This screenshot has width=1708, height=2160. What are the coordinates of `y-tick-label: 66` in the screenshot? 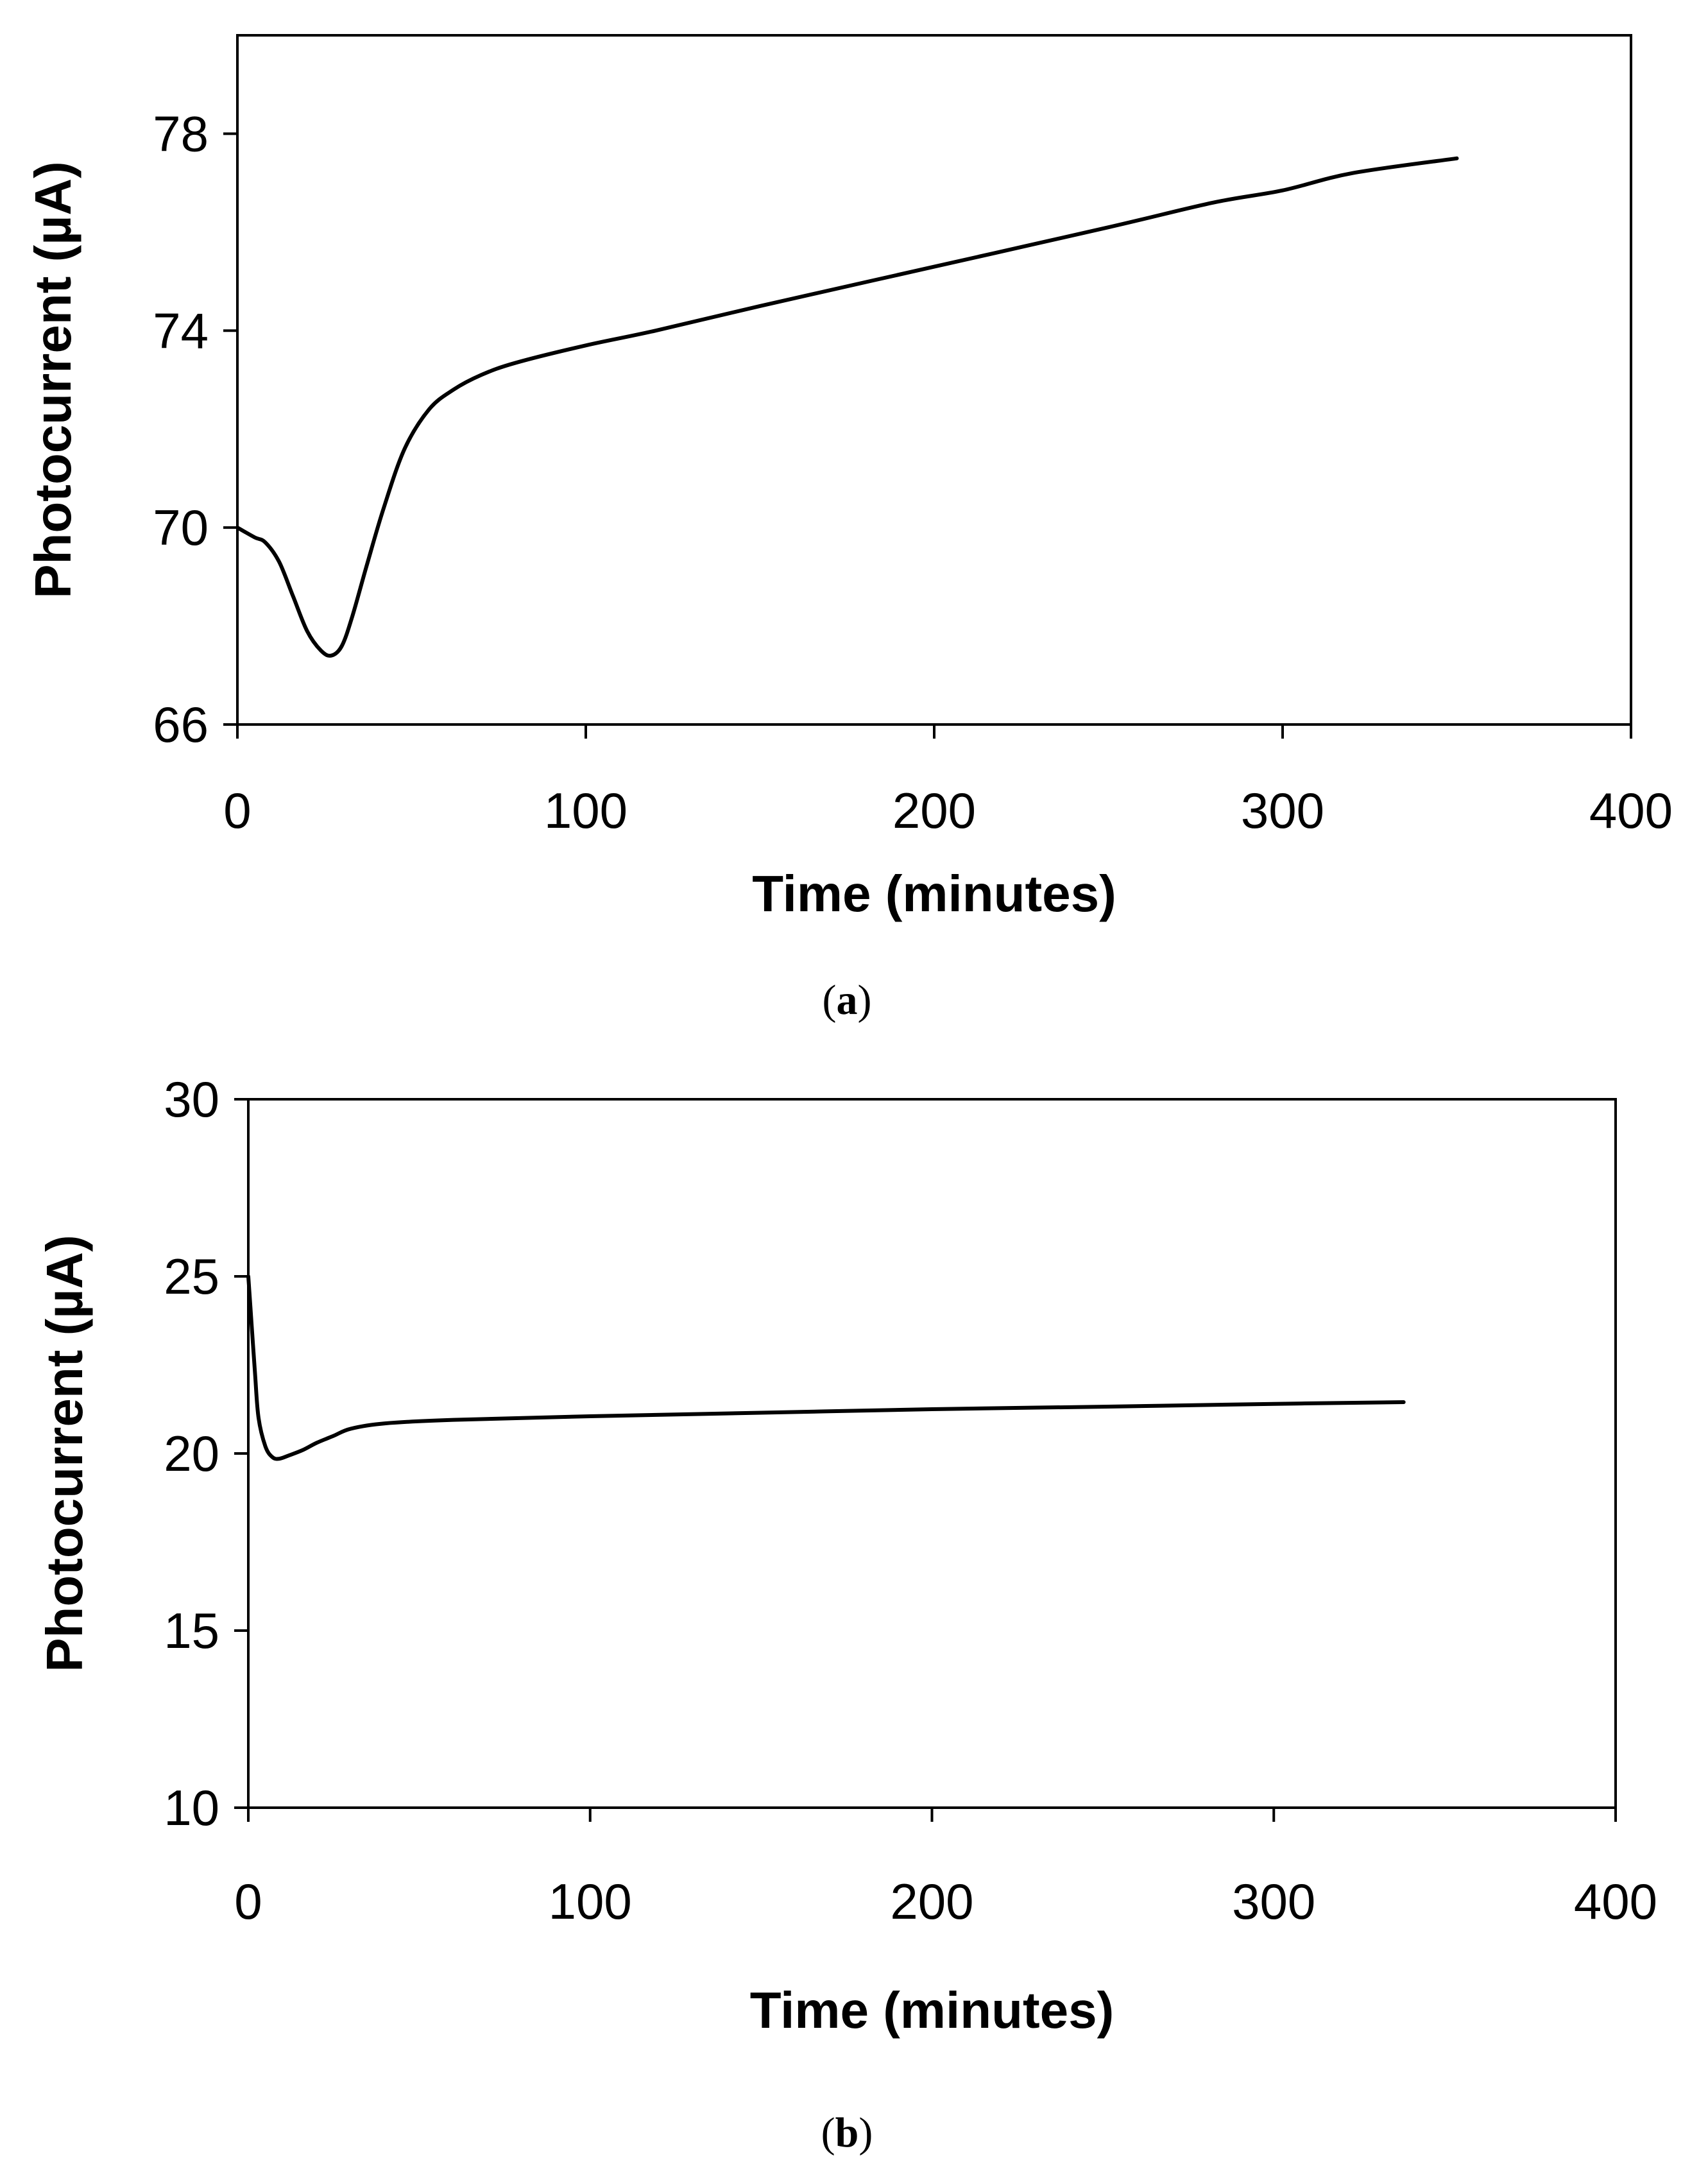 It's located at (181, 724).